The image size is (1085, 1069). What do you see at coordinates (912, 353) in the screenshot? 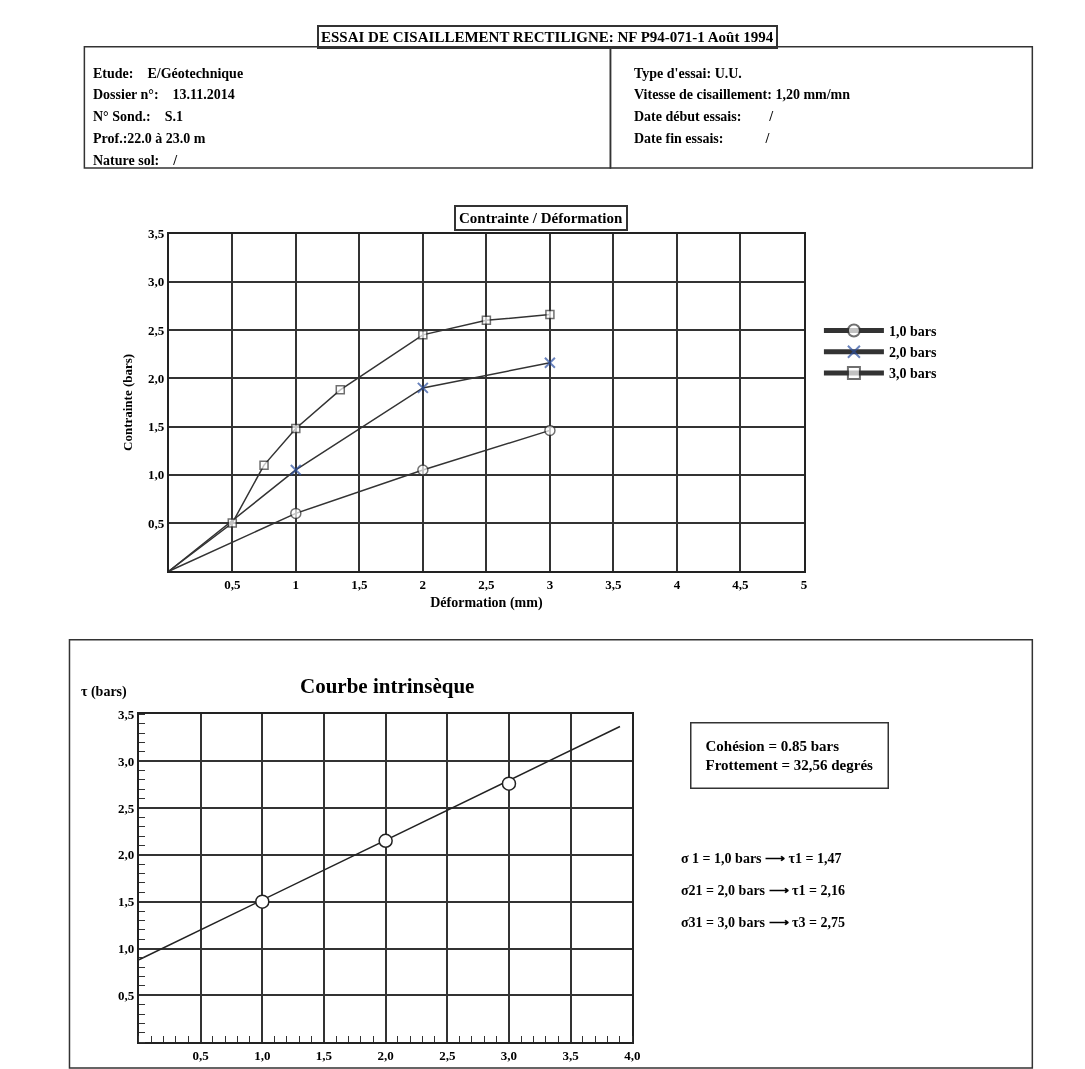
I see `legend-label: 2,0 bars` at bounding box center [912, 353].